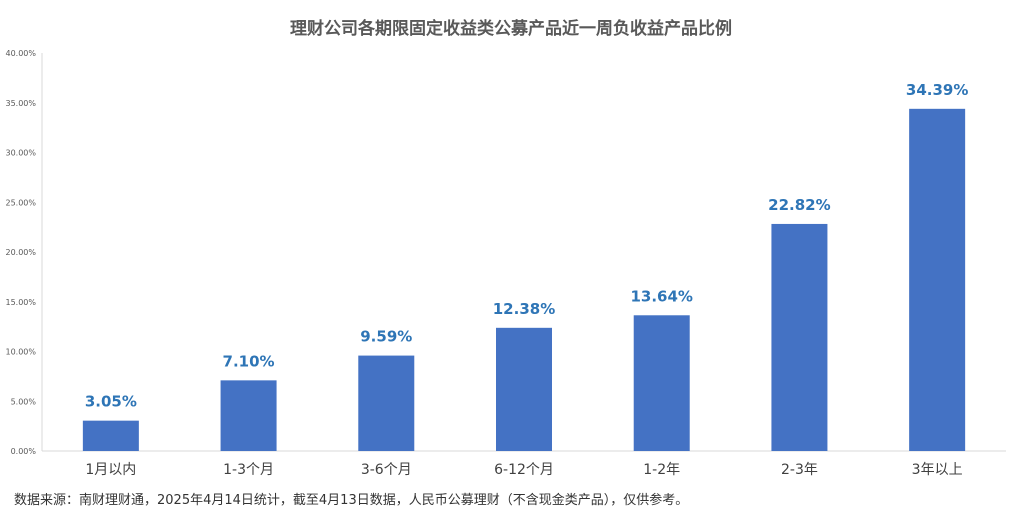  I want to click on y-tick-label: 5.00%, so click(24, 401).